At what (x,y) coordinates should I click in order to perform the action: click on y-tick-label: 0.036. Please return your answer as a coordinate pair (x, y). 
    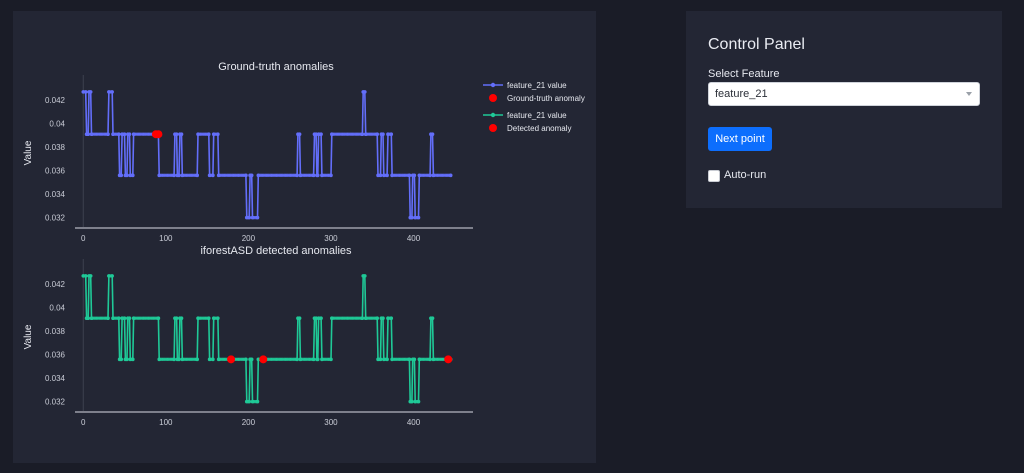
    Looking at the image, I should click on (55, 355).